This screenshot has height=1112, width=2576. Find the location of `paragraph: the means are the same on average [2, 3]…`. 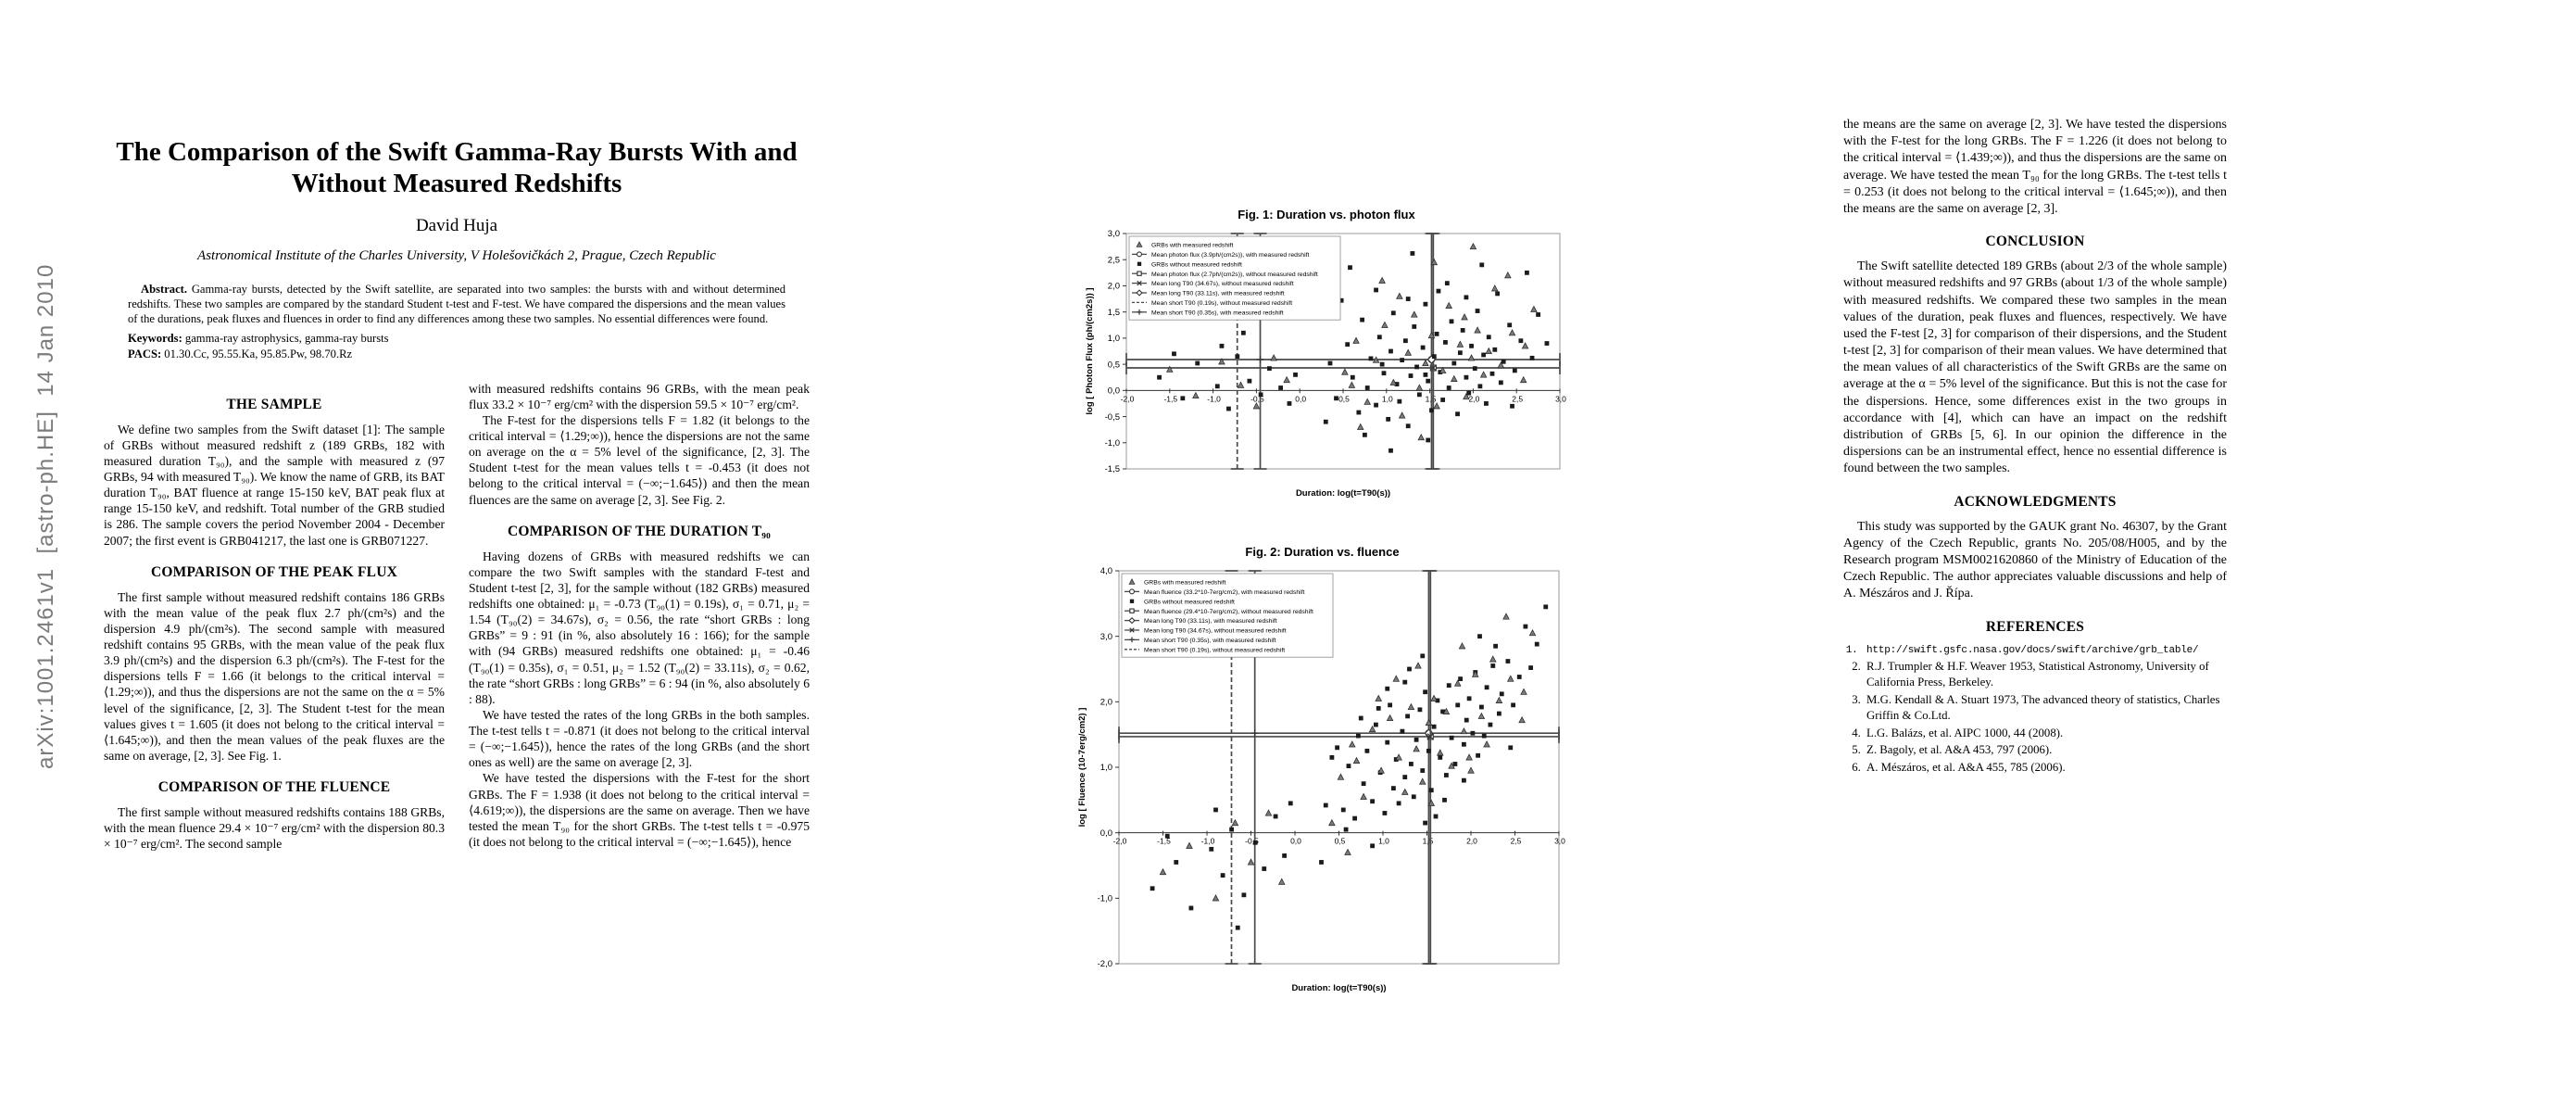

paragraph: the means are the same on average [2, 3]… is located at coordinates (2035, 167).